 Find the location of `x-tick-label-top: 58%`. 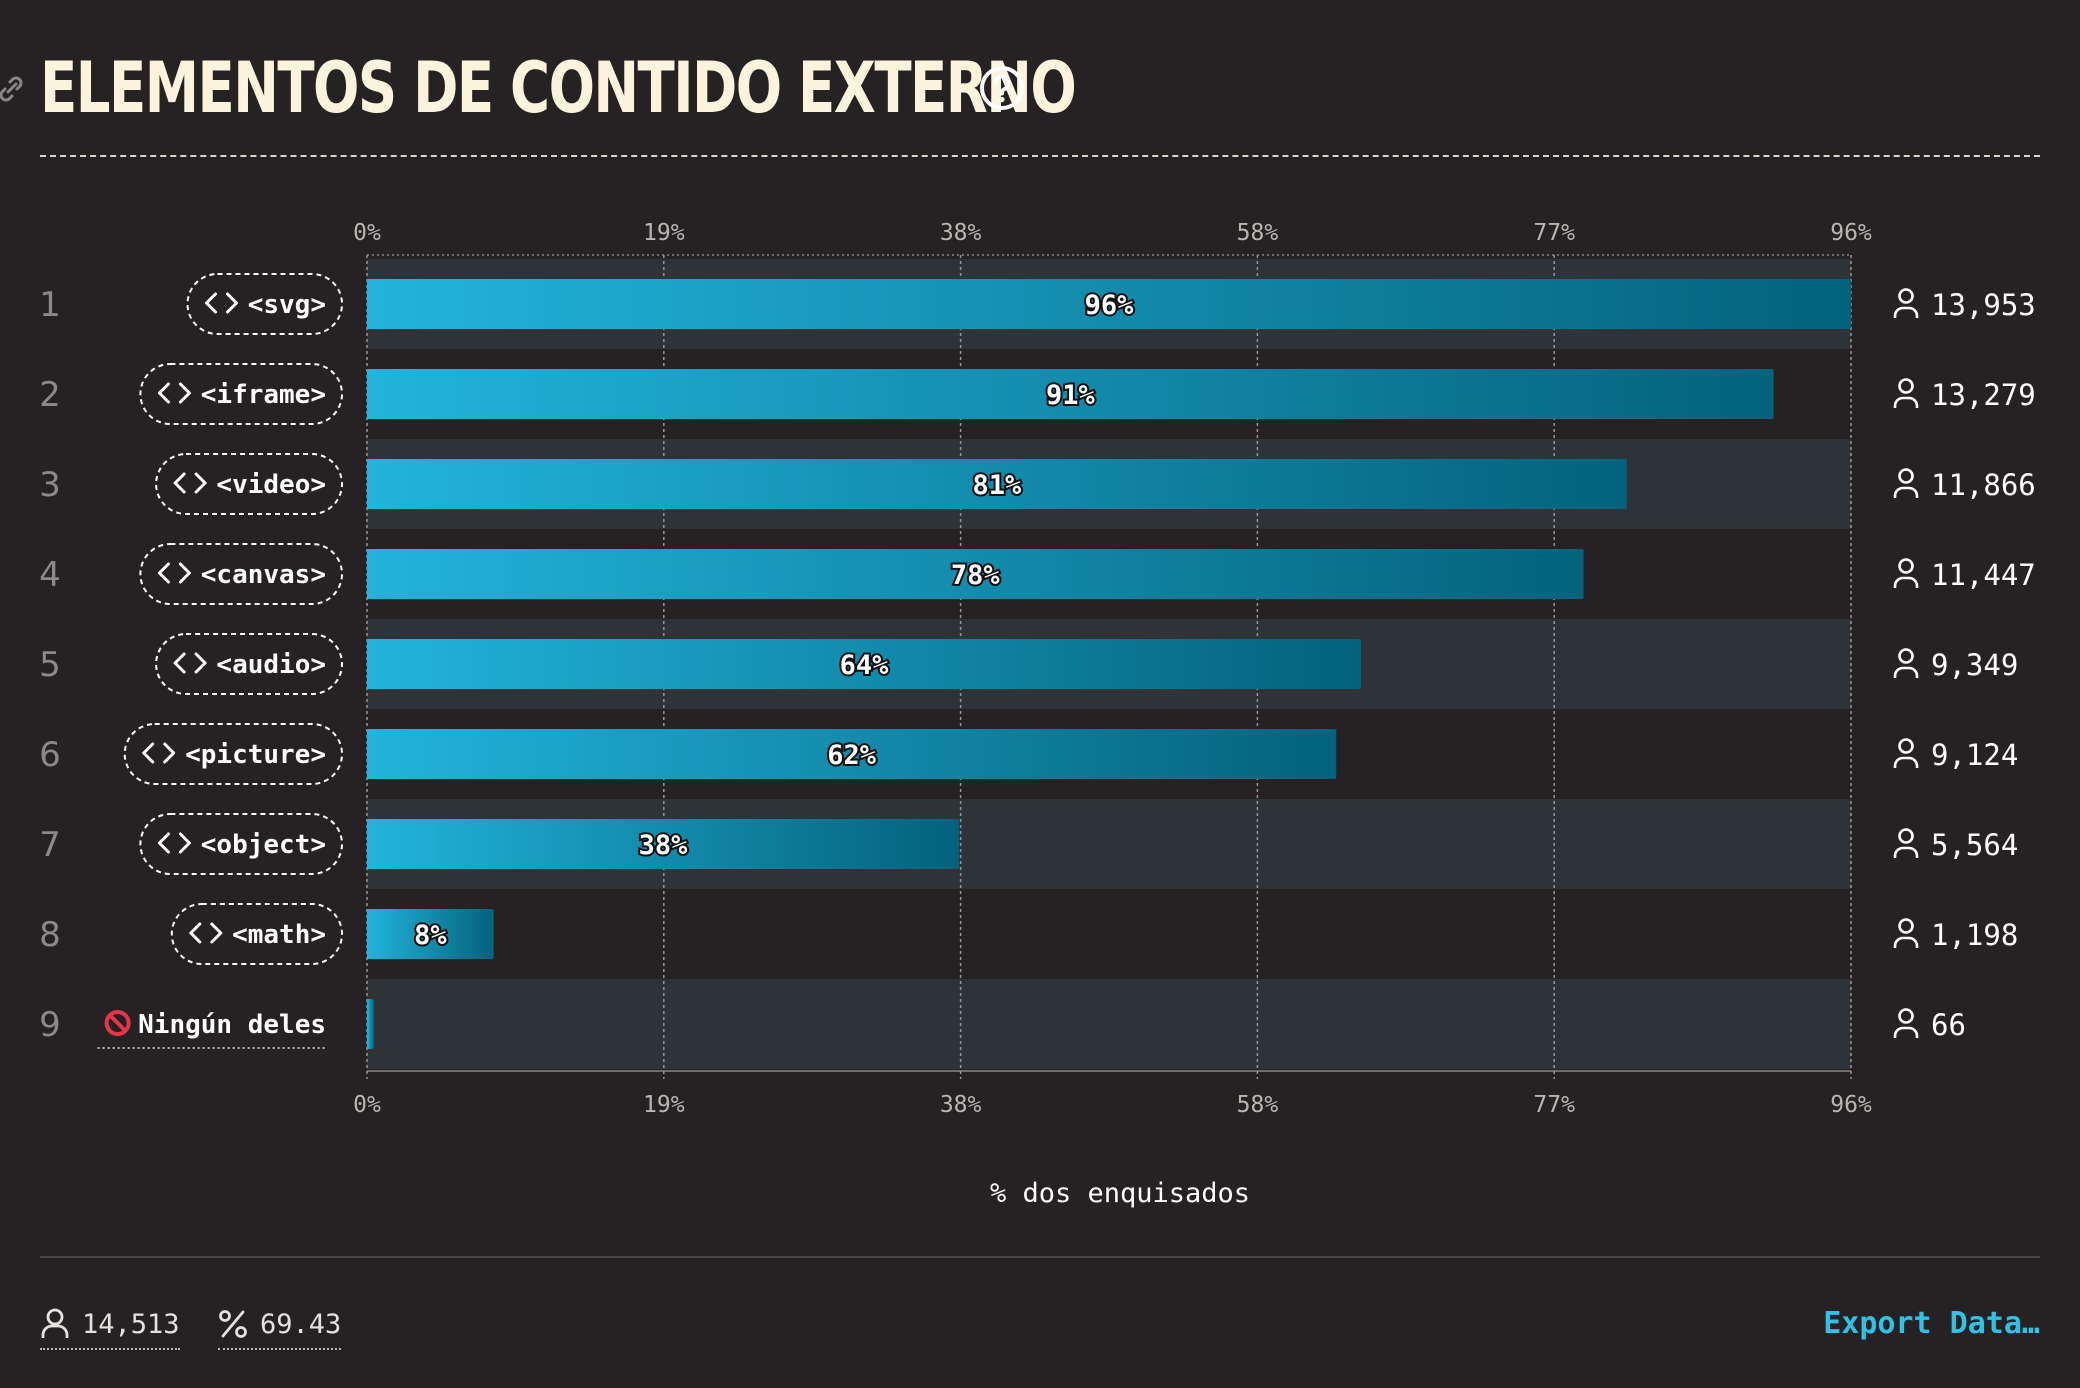

x-tick-label-top: 58% is located at coordinates (1258, 233).